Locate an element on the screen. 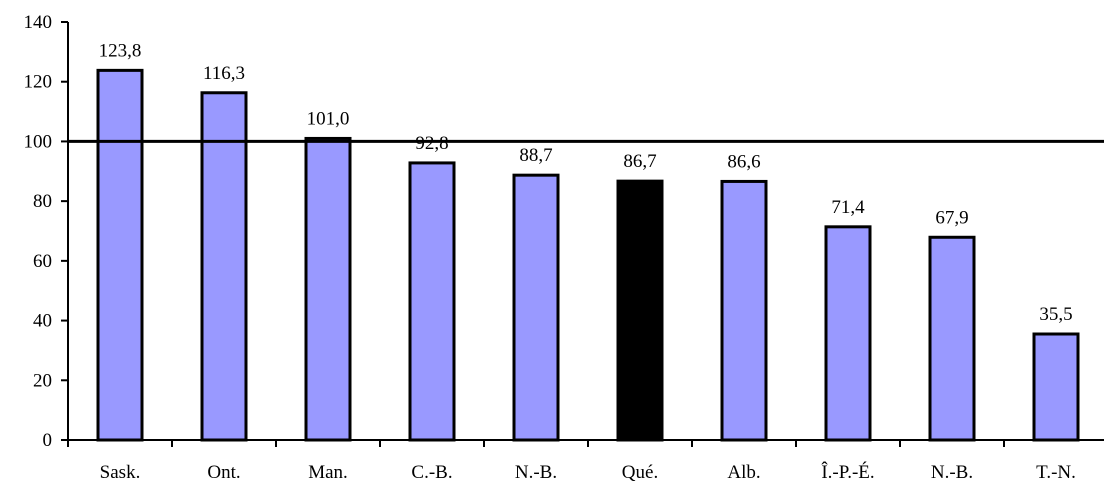 The width and height of the screenshot is (1104, 487). data-label: 67,9 is located at coordinates (951, 217).